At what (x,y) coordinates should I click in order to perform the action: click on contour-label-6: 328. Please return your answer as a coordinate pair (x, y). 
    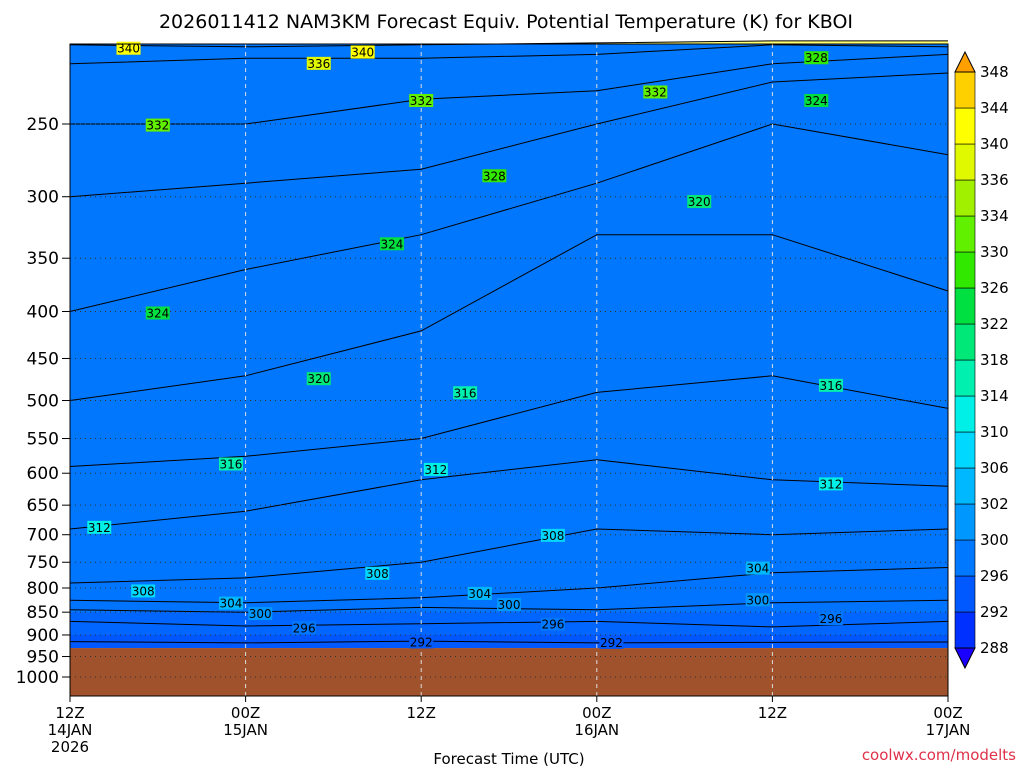
    Looking at the image, I should click on (816, 58).